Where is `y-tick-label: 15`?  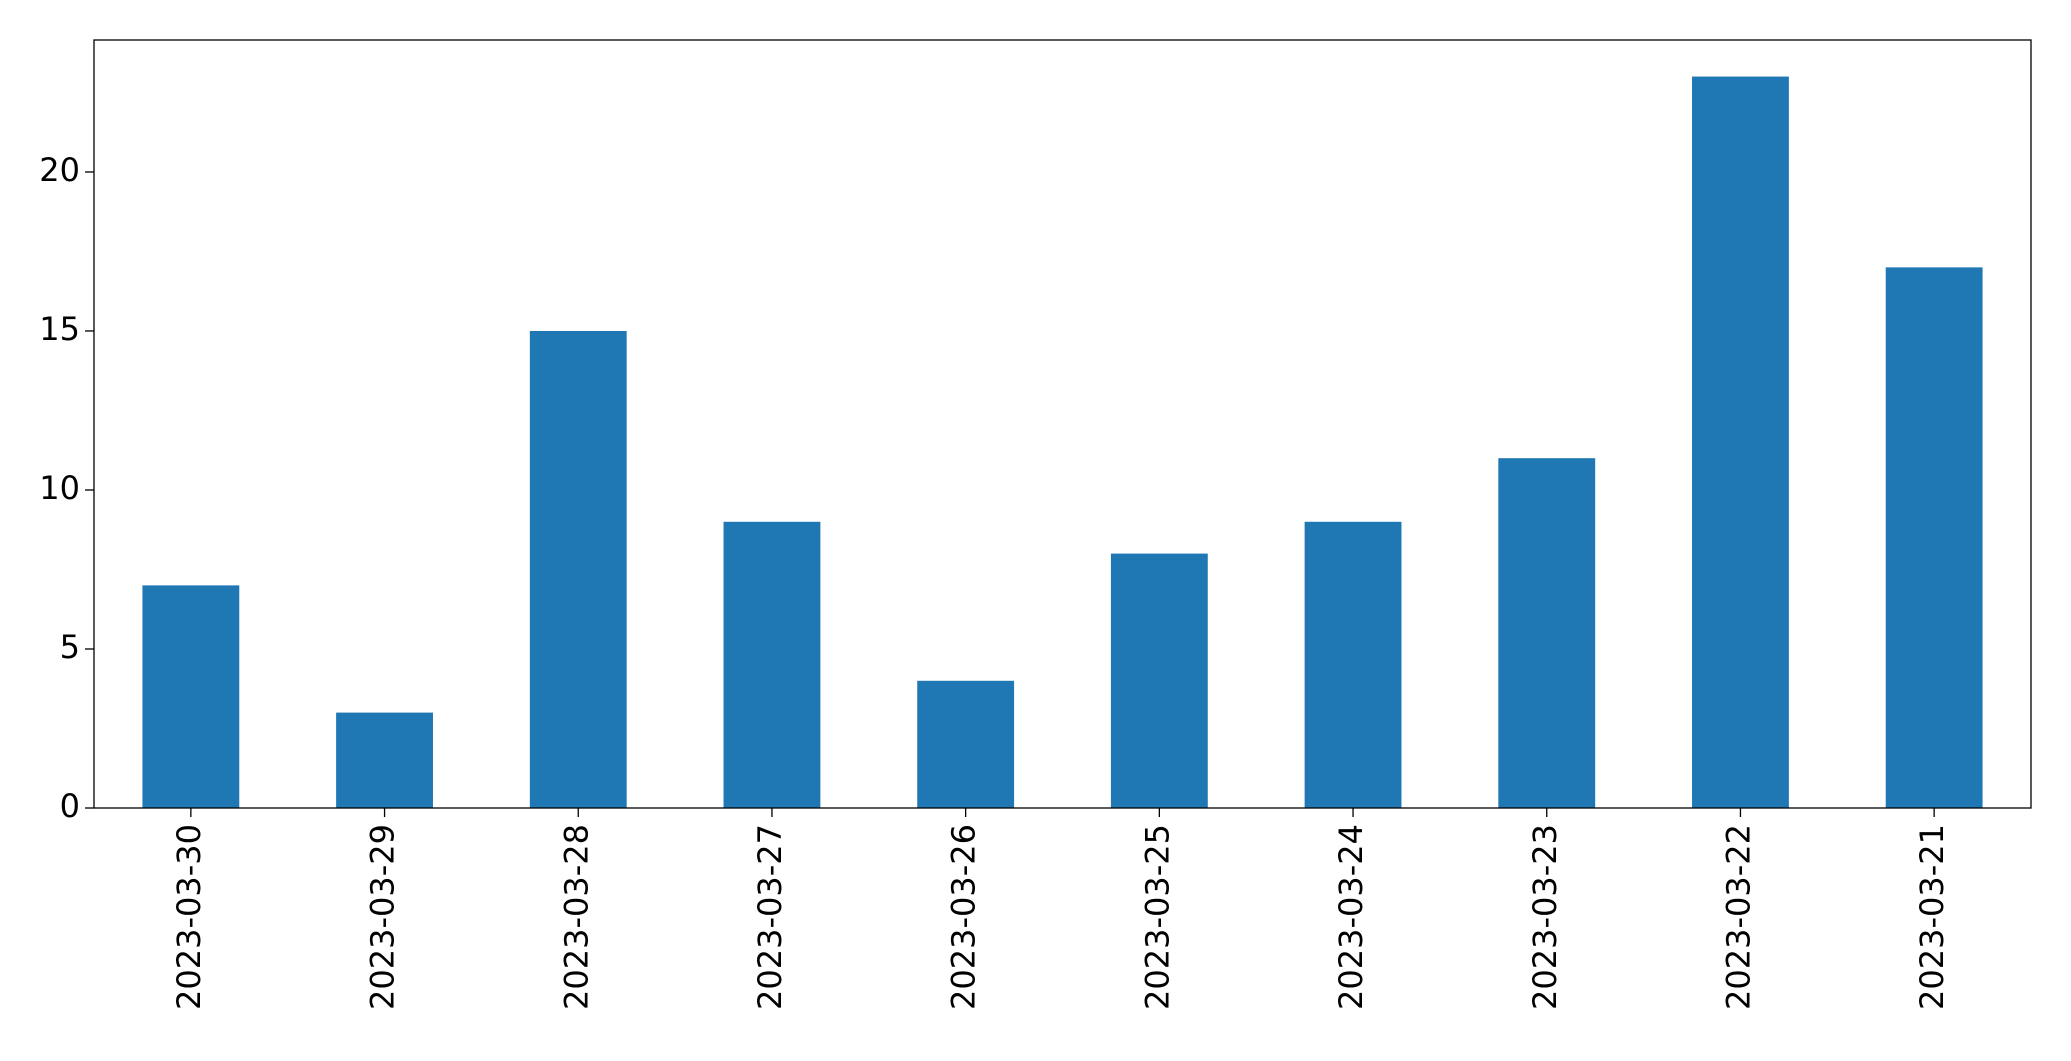
y-tick-label: 15 is located at coordinates (59, 329).